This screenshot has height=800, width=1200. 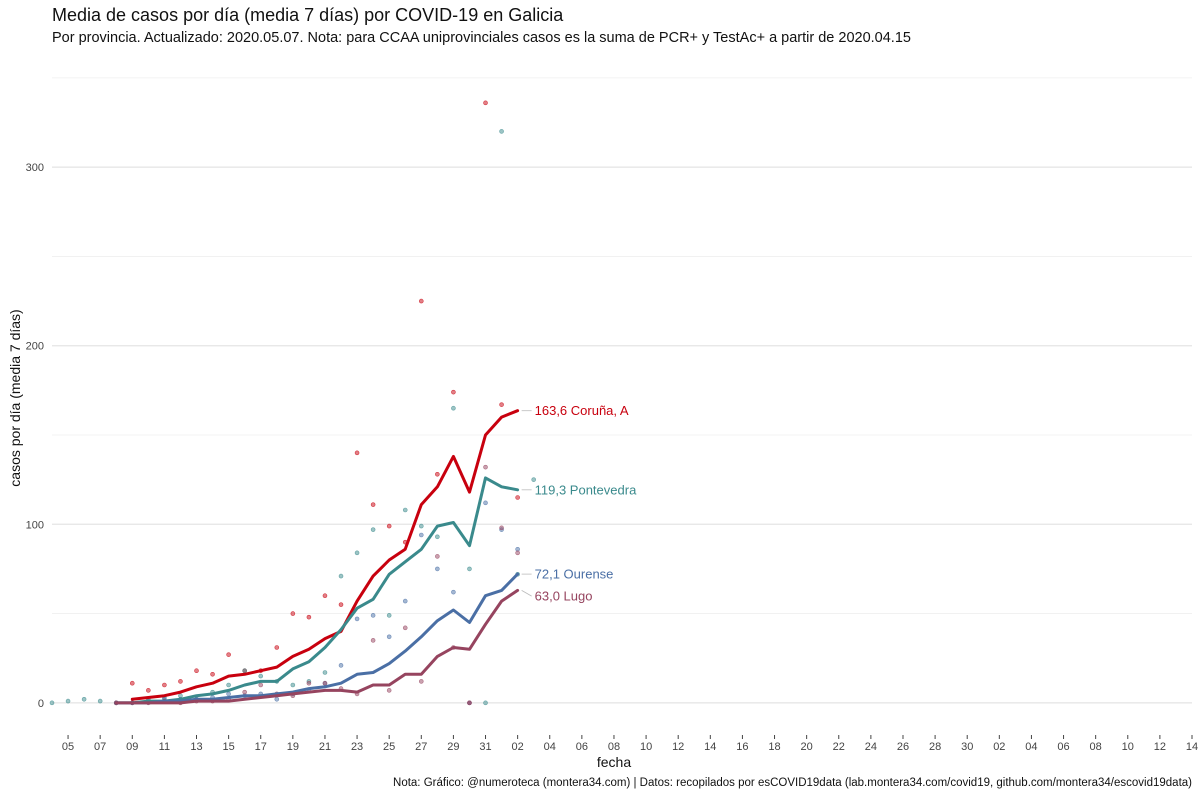 I want to click on x-tick-label: 31, so click(x=485, y=747).